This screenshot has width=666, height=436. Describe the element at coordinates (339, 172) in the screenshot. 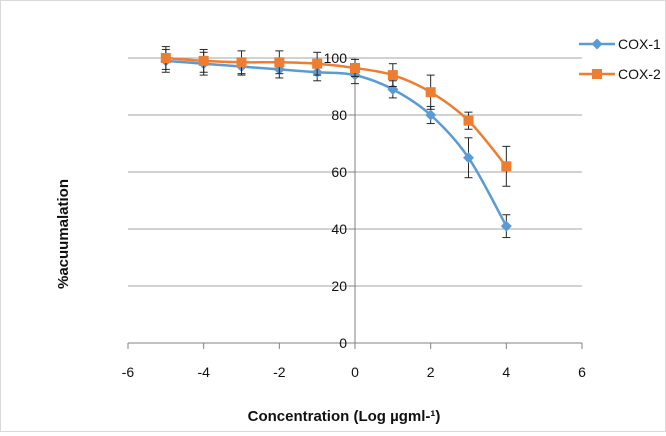

I see `y-tick-label: 60` at that location.